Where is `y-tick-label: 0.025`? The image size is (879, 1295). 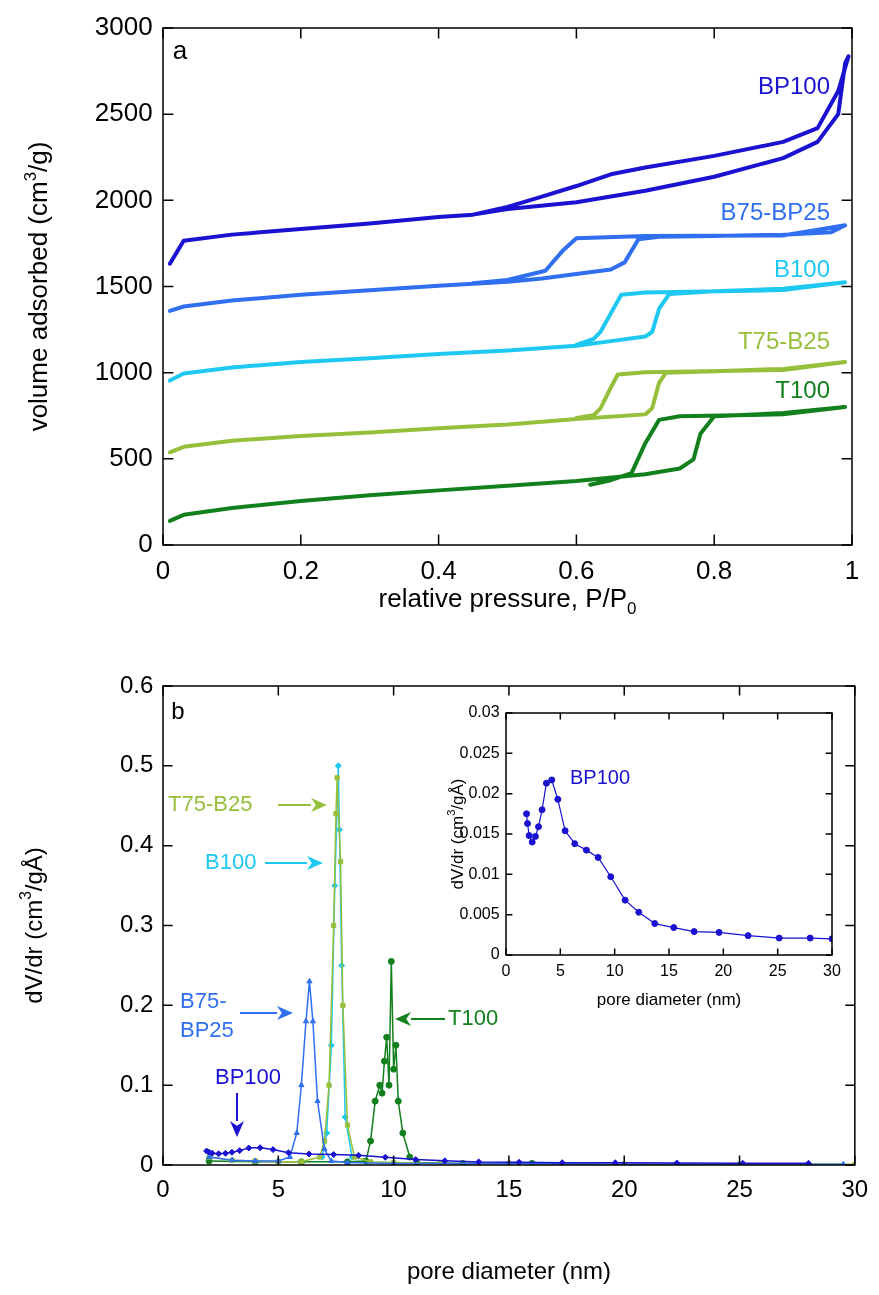
y-tick-label: 0.025 is located at coordinates (479, 752).